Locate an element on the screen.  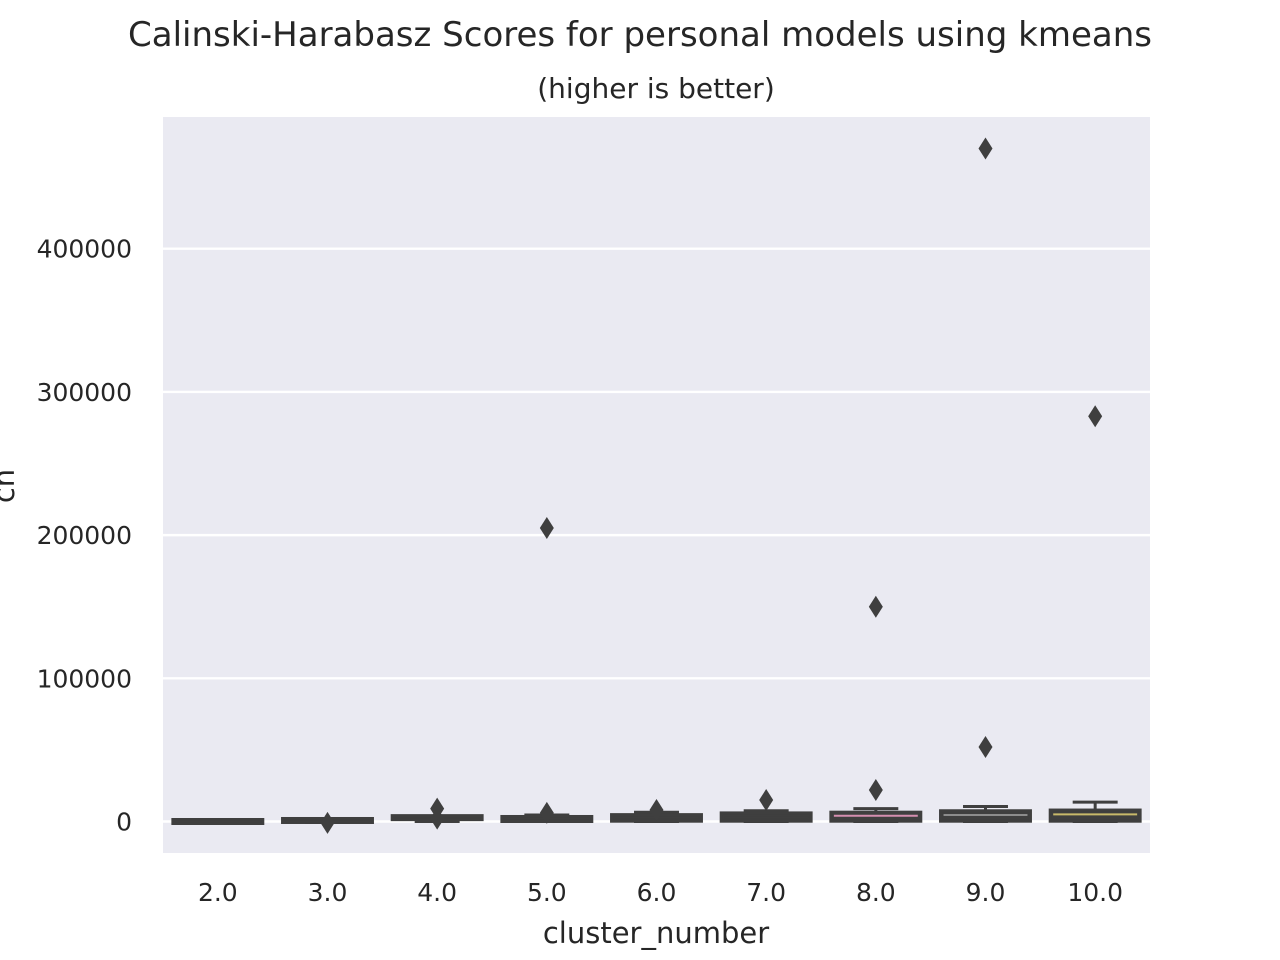
y-axis-label: ch is located at coordinates (10, 486).